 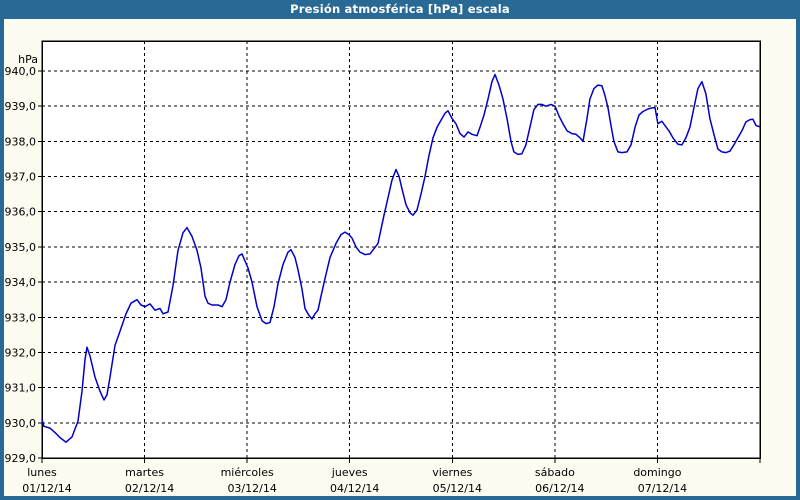 What do you see at coordinates (400, 9) in the screenshot?
I see `window-title: Presión atmosférica [hPa] escala` at bounding box center [400, 9].